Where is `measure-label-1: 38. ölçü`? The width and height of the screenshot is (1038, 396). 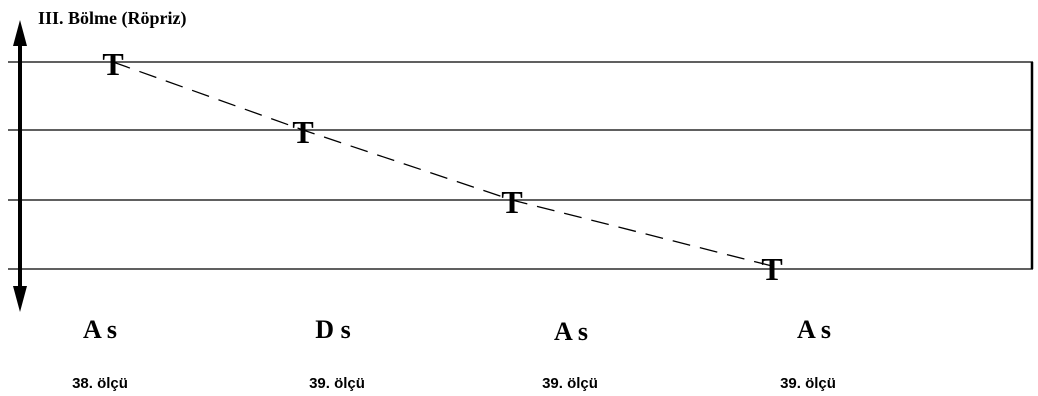
measure-label-1: 38. ölçü is located at coordinates (100, 383).